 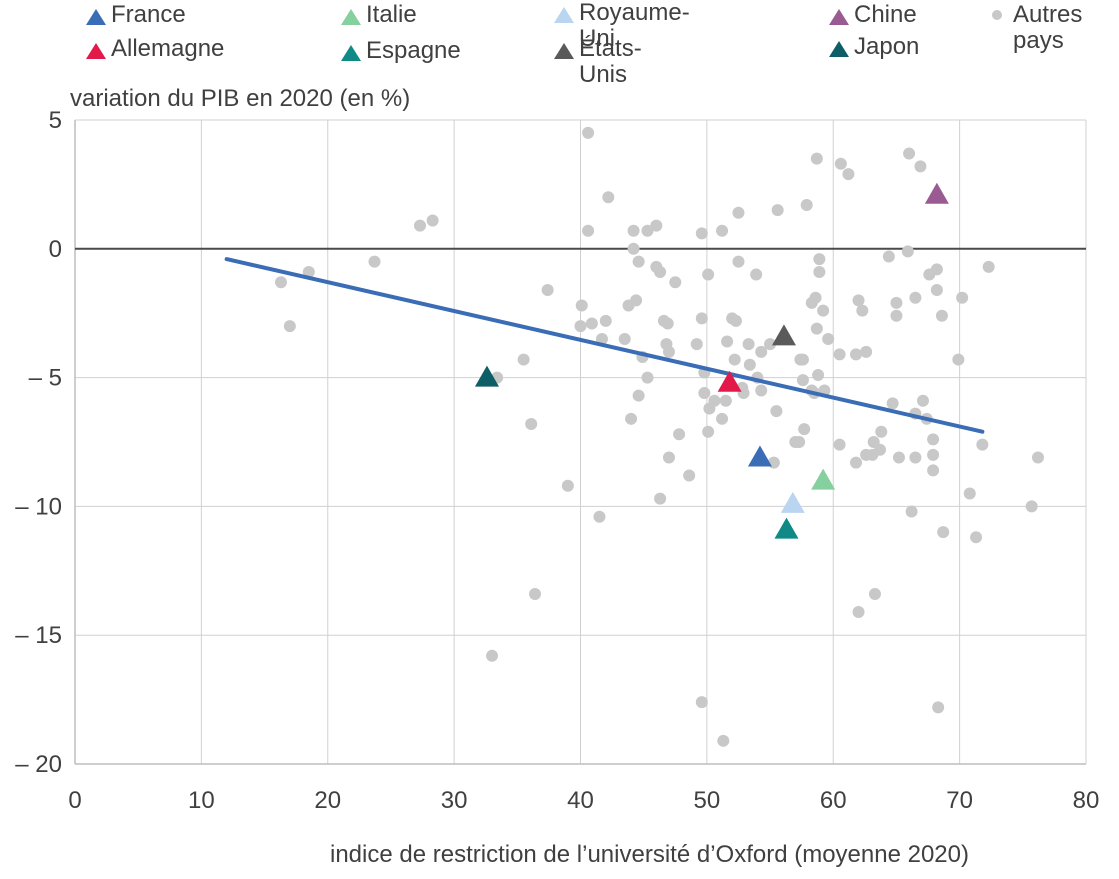 I want to click on x-tick-label: 60, so click(x=833, y=800).